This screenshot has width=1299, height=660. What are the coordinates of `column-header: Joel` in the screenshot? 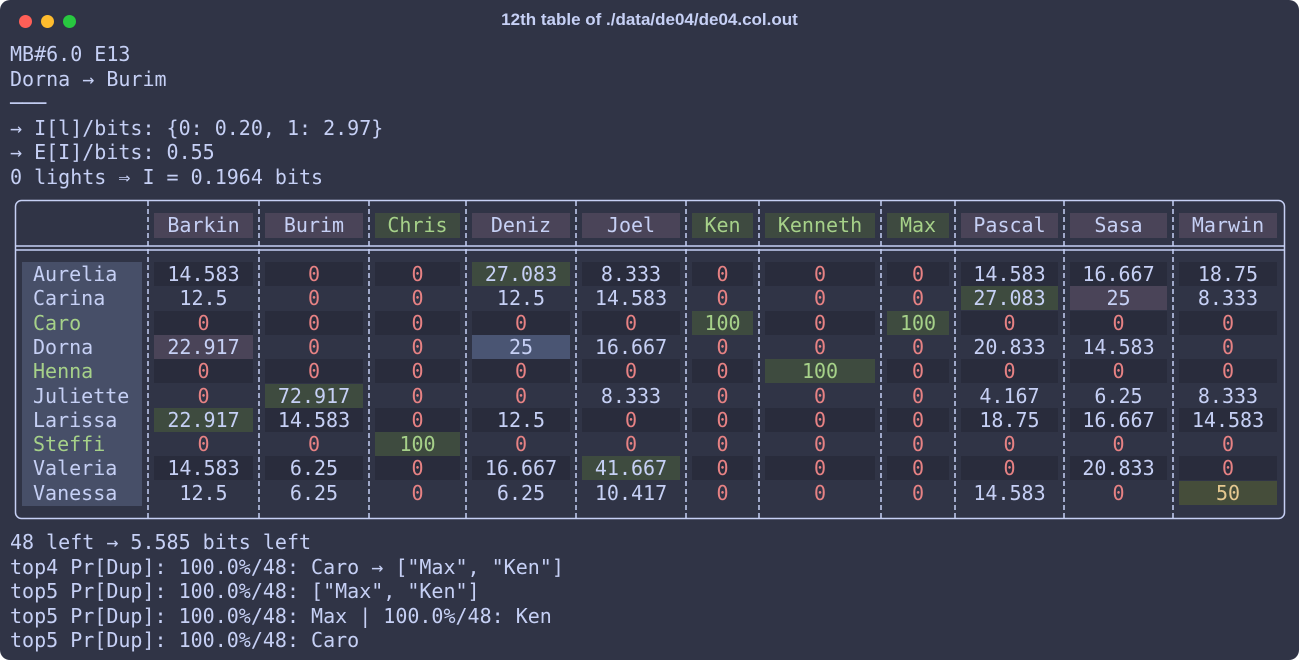 It's located at (631, 225).